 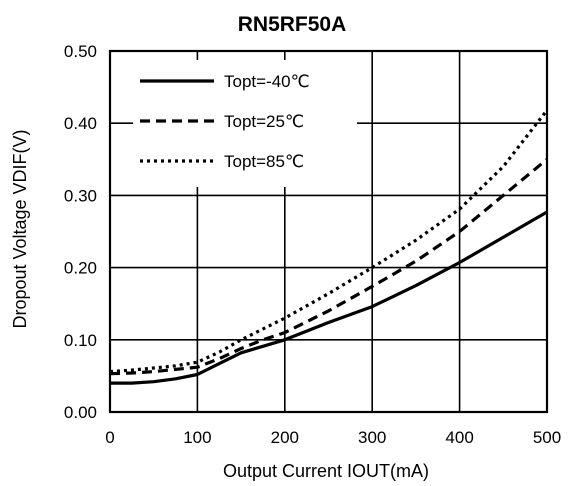 What do you see at coordinates (80, 268) in the screenshot?
I see `y-tick-label: 0.20` at bounding box center [80, 268].